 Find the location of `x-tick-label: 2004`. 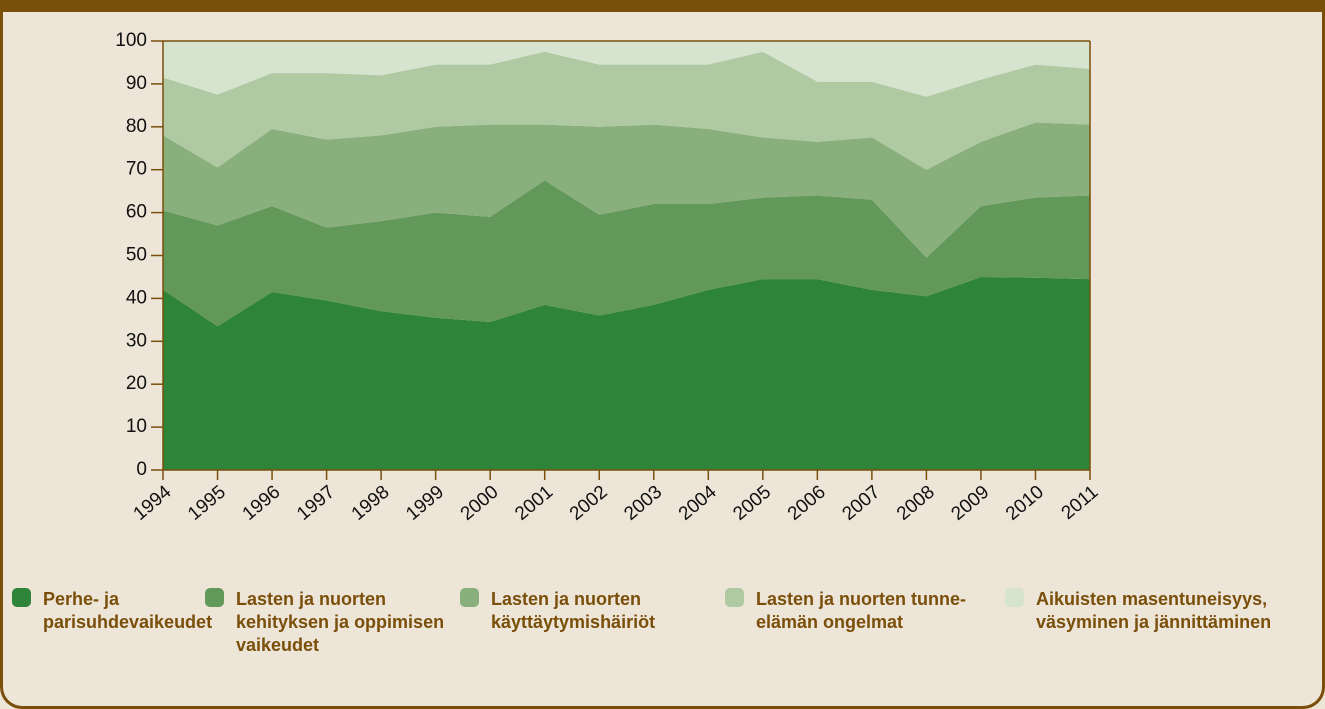

x-tick-label: 2004 is located at coordinates (698, 503).